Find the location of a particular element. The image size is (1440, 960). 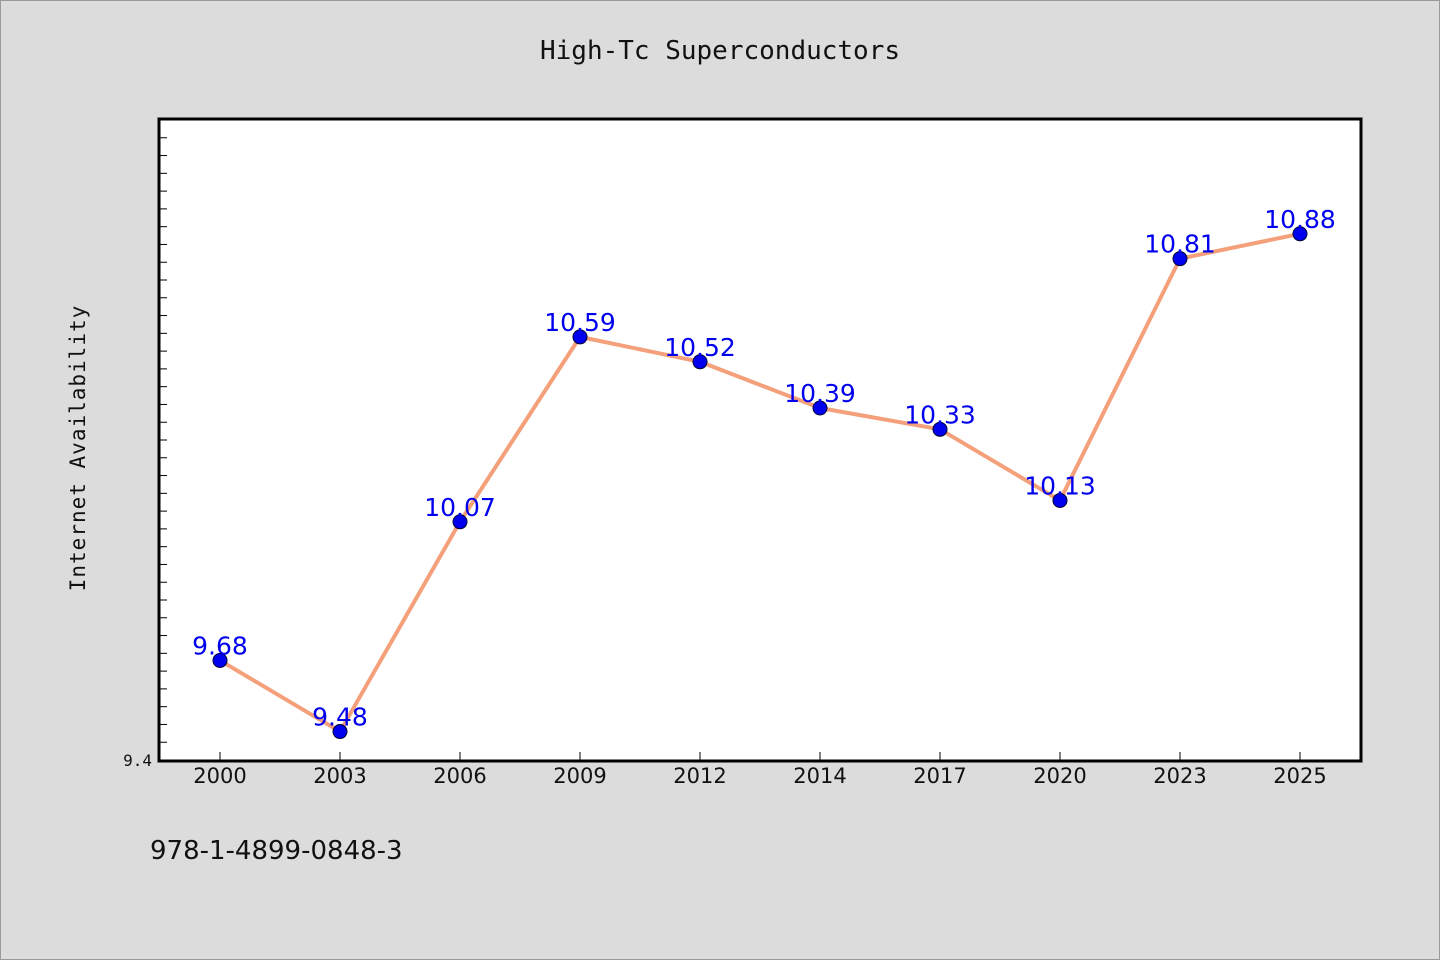

data-label: 10.33 is located at coordinates (940, 414).